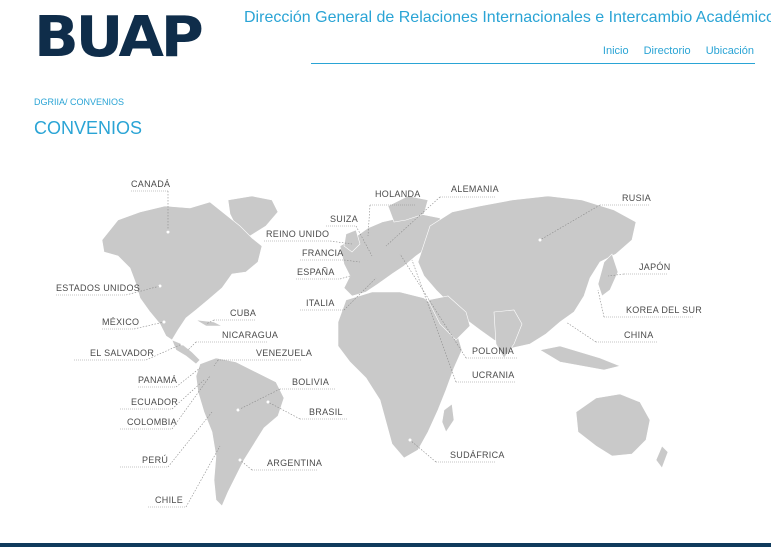  I want to click on label-chile: CHILE, so click(184, 476).